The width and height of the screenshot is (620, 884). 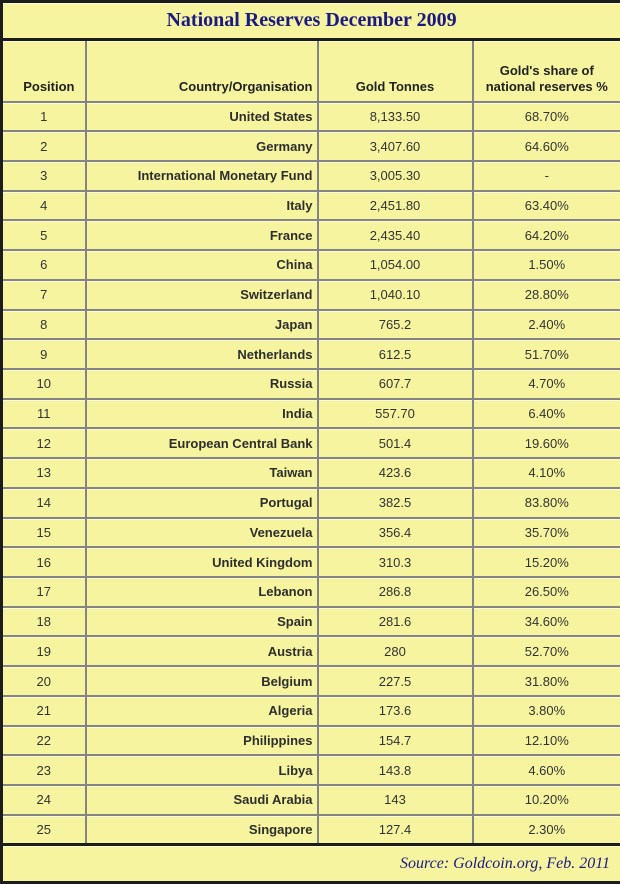 What do you see at coordinates (201, 651) in the screenshot?
I see `country-cell: Austria` at bounding box center [201, 651].